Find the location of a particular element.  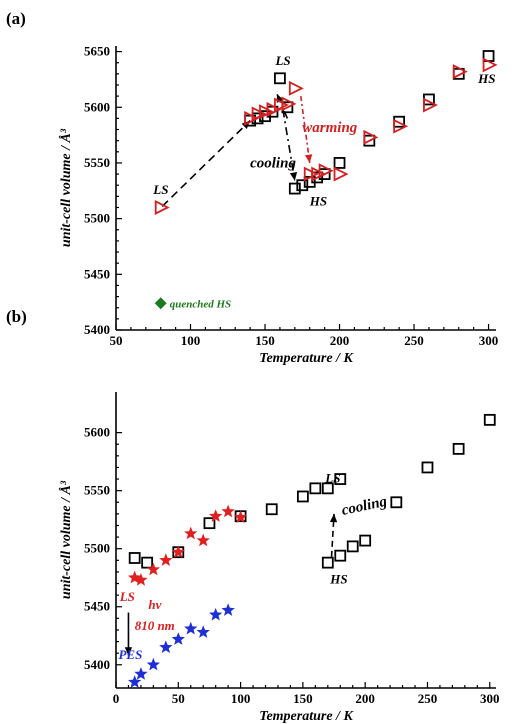

series-name-label: quenched HS is located at coordinates (200, 304).